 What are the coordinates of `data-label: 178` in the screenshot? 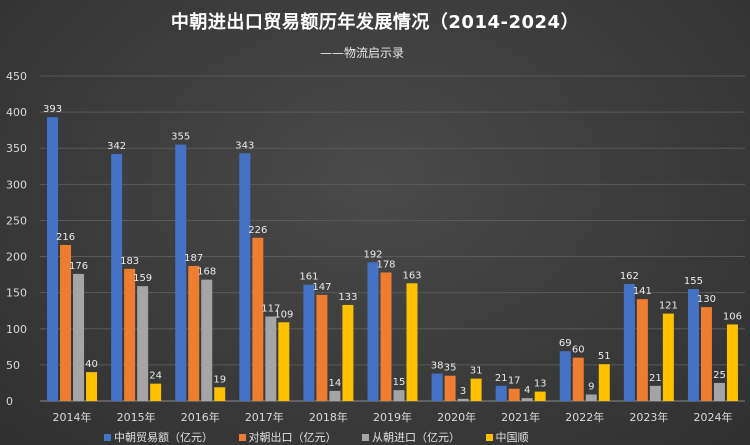 It's located at (385, 264).